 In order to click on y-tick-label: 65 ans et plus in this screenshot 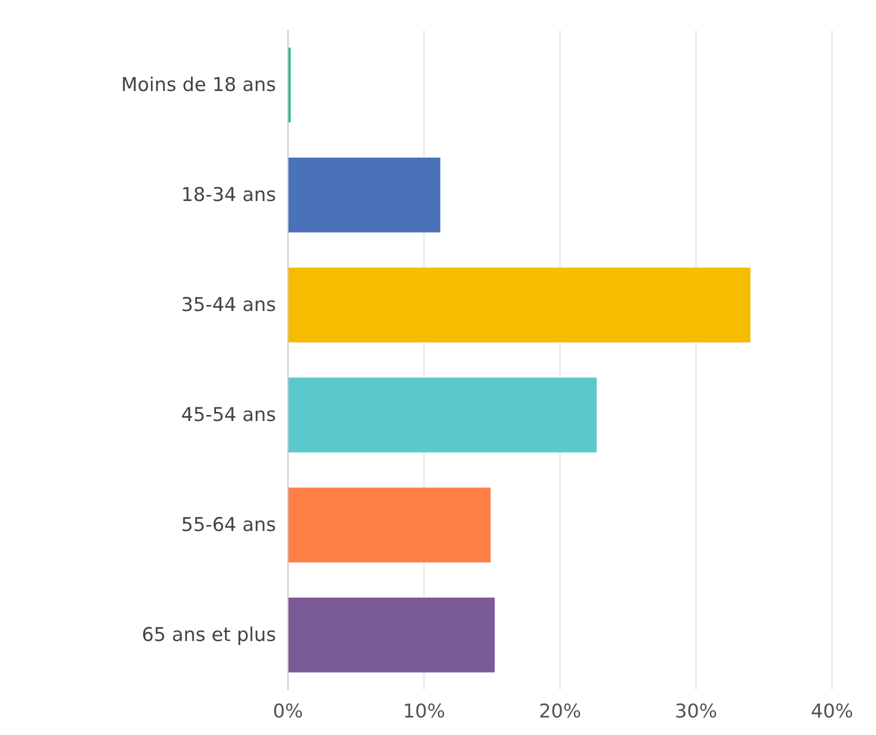, I will do `click(209, 635)`.